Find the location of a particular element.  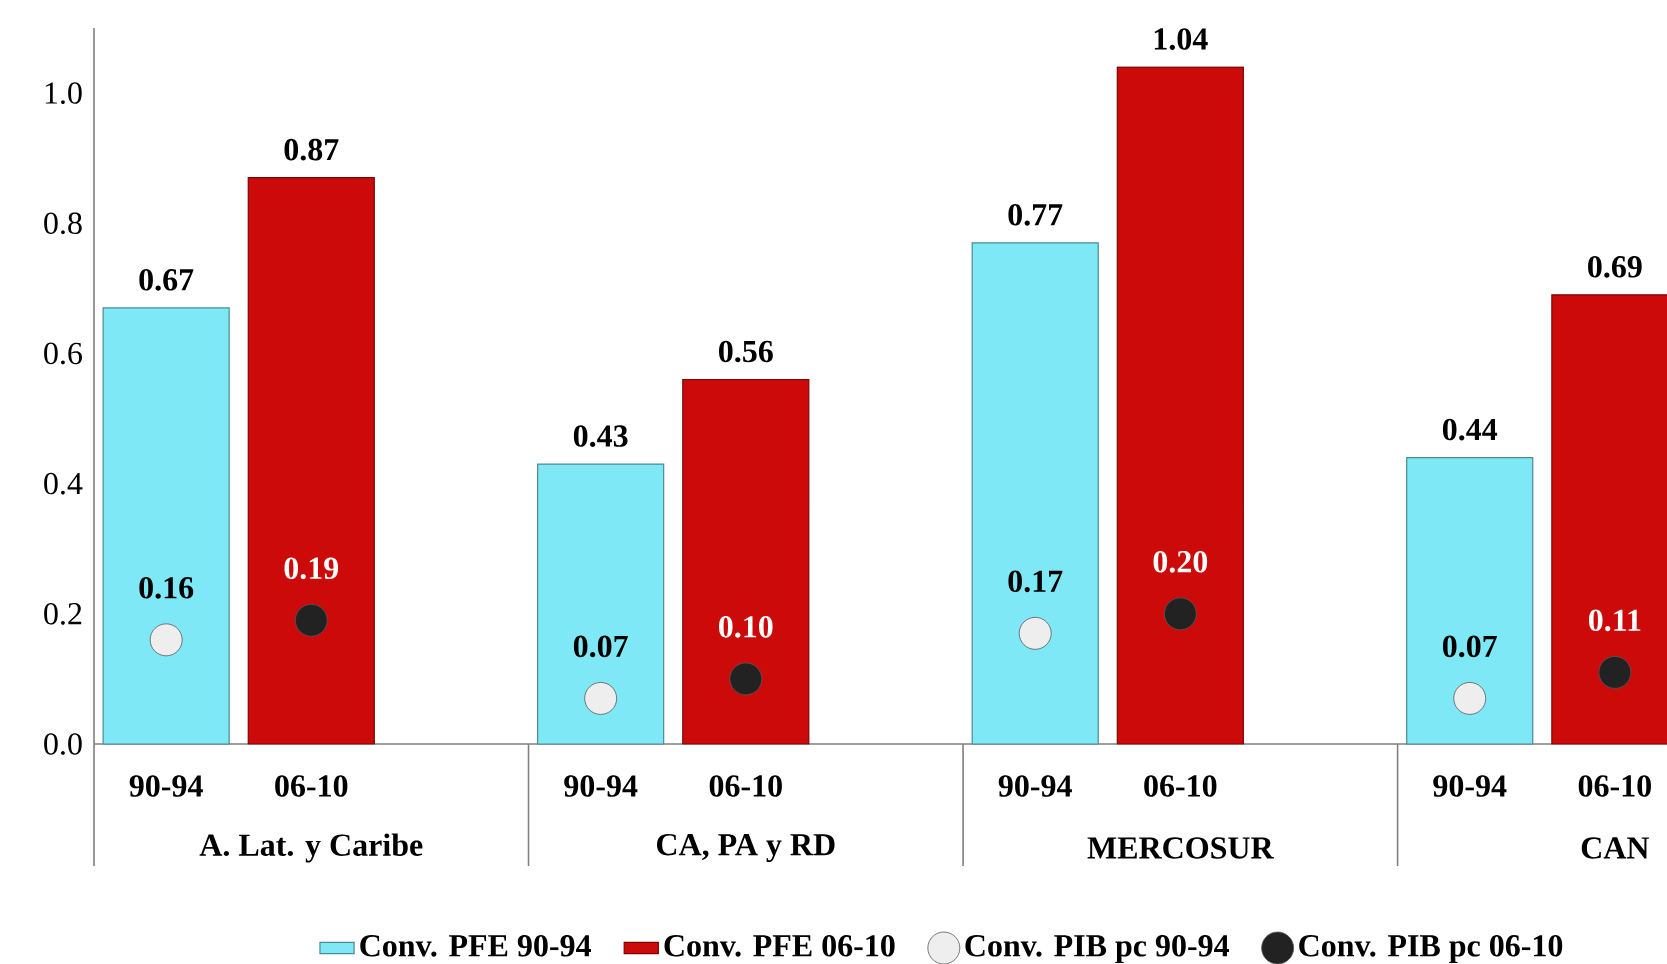

x-tick-label: CAN is located at coordinates (1615, 848).